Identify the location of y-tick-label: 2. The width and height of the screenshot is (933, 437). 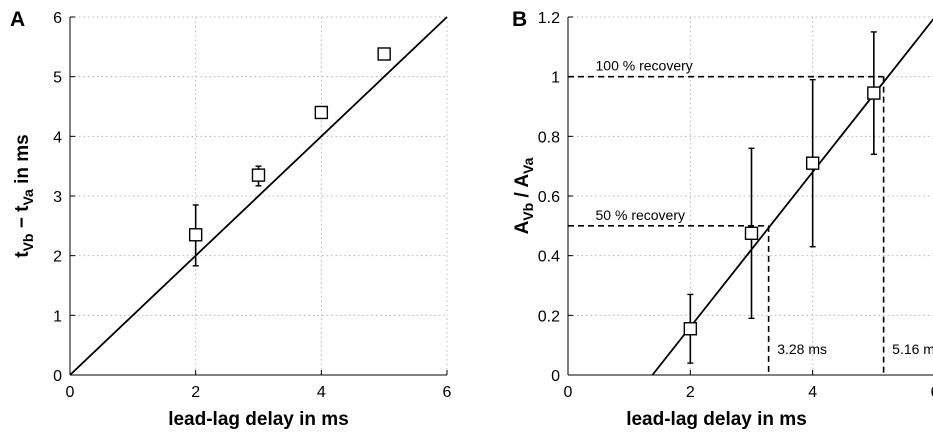
(57, 257).